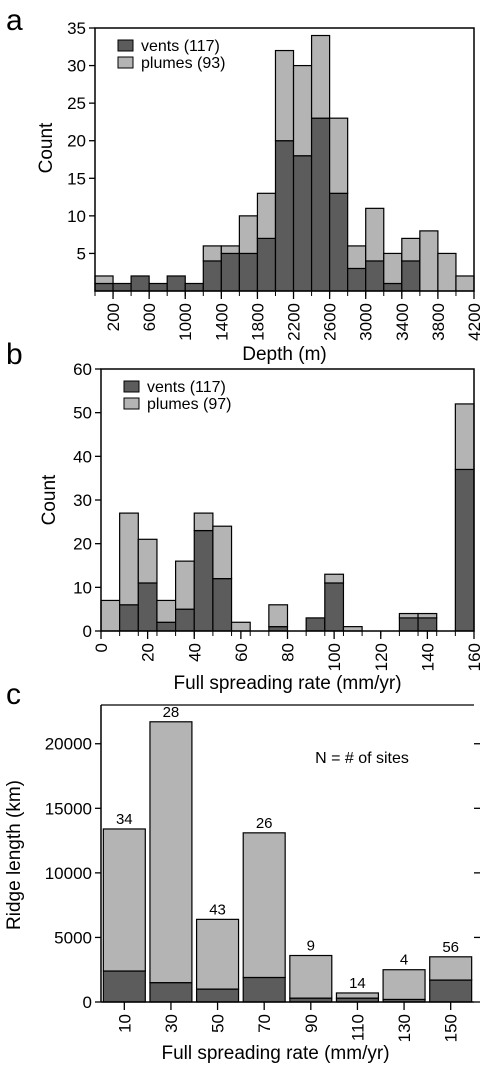  What do you see at coordinates (404, 960) in the screenshot?
I see `site-count-label: 4` at bounding box center [404, 960].